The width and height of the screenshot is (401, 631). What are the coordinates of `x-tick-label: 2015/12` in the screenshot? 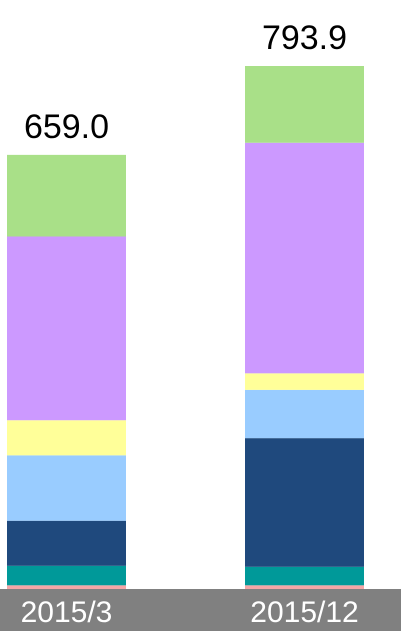 It's located at (304, 612).